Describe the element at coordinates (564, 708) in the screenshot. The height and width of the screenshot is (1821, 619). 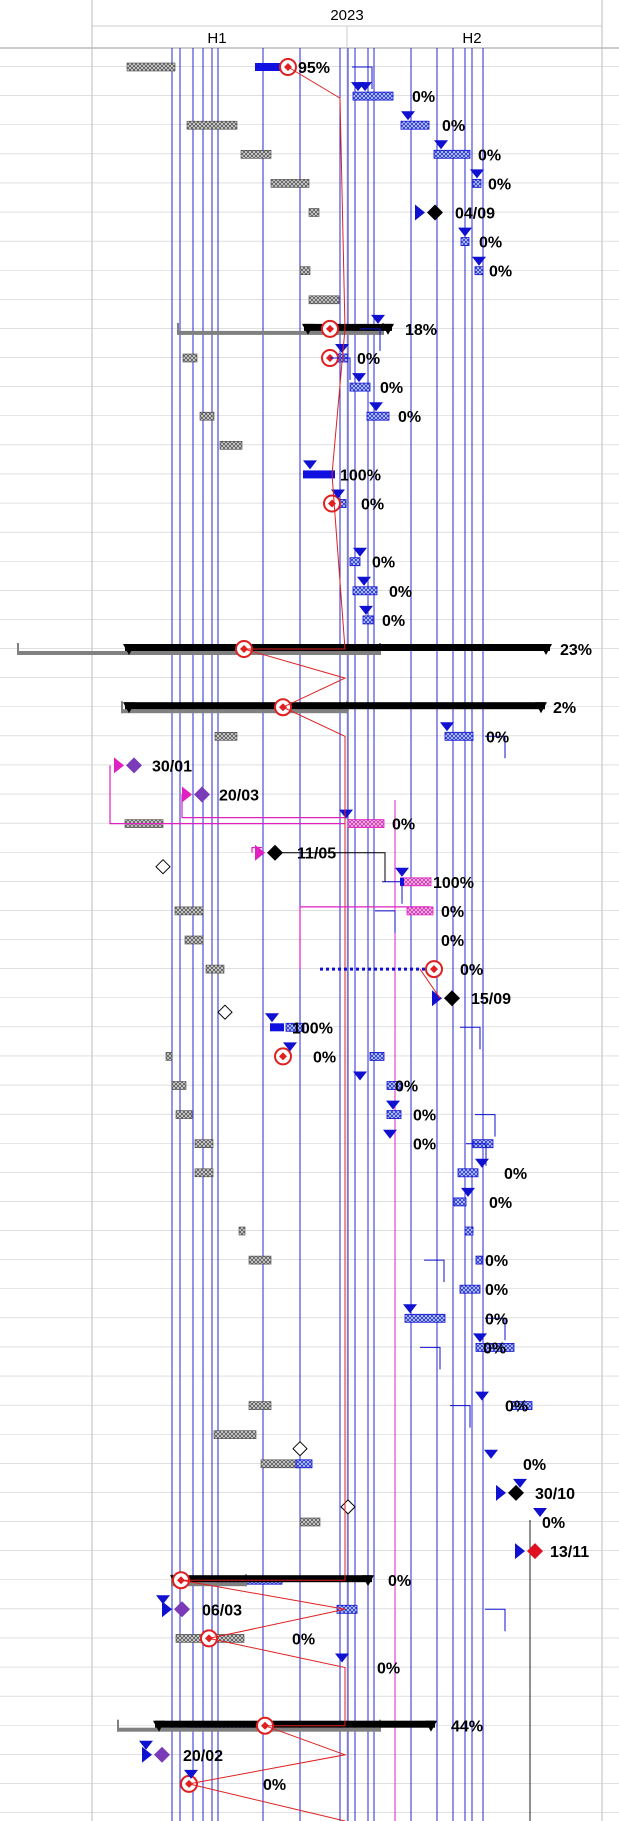
I see `task-label: 2%` at that location.